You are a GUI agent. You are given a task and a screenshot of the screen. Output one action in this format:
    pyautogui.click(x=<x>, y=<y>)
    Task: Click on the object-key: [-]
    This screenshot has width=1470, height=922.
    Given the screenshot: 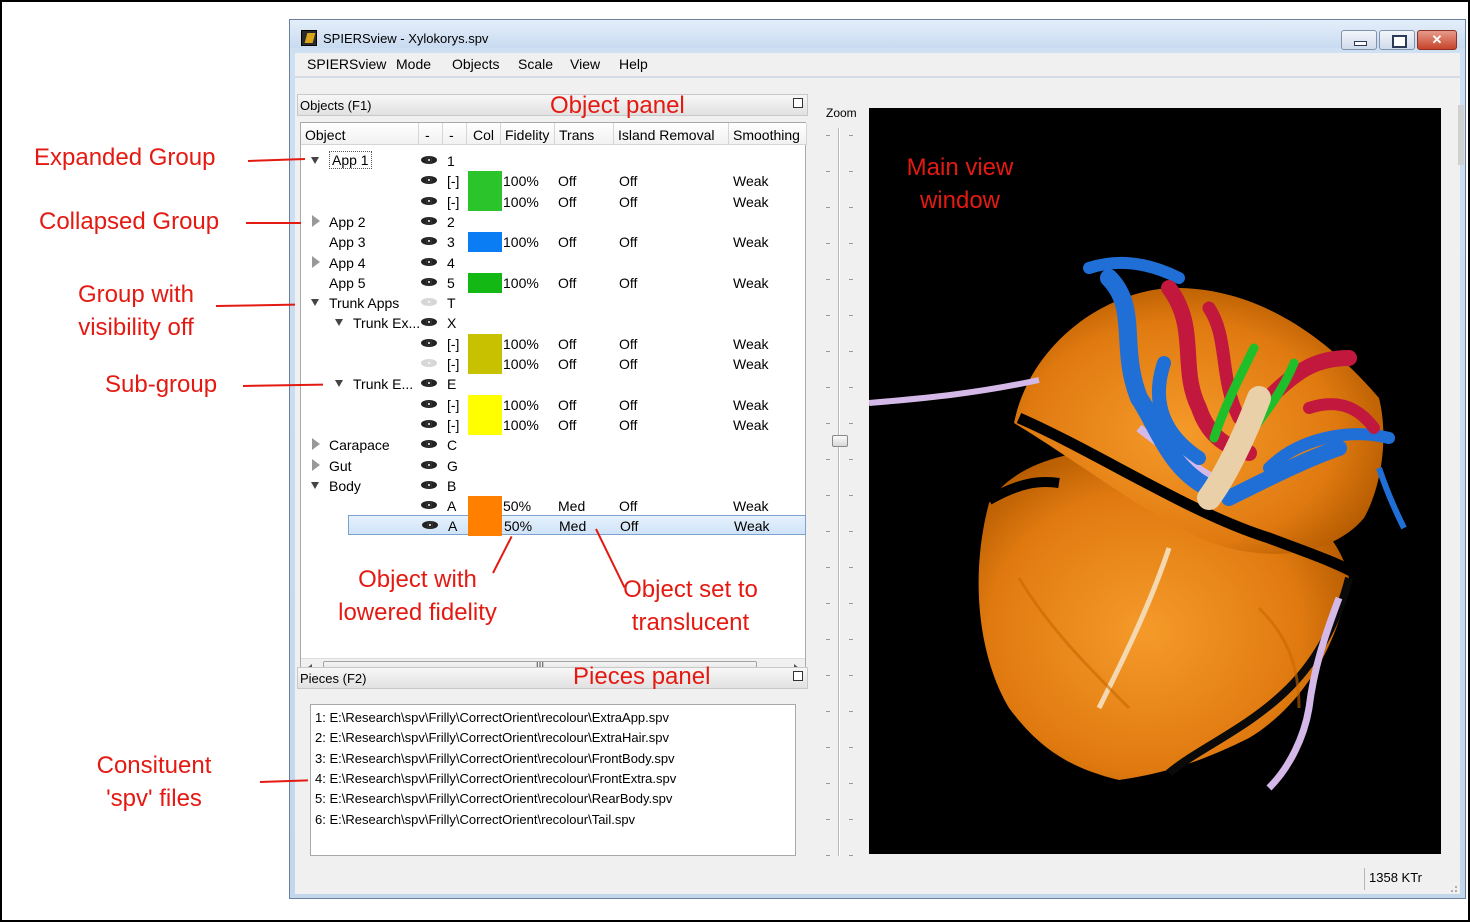 What is the action you would take?
    pyautogui.click(x=453, y=201)
    